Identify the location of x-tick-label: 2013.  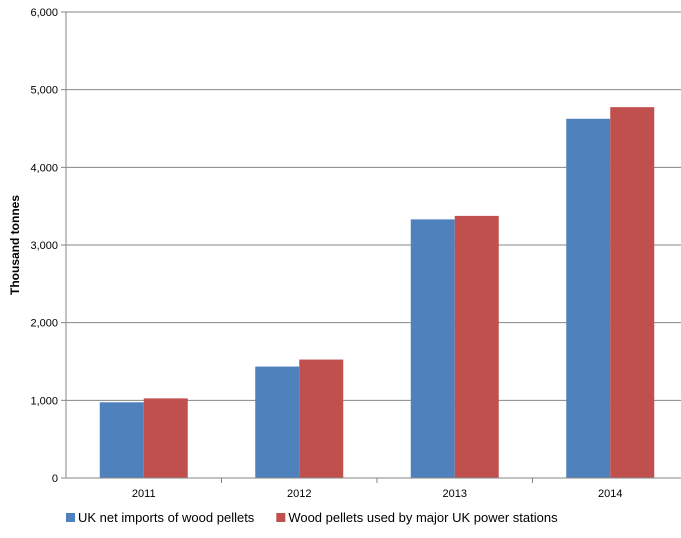
(455, 494).